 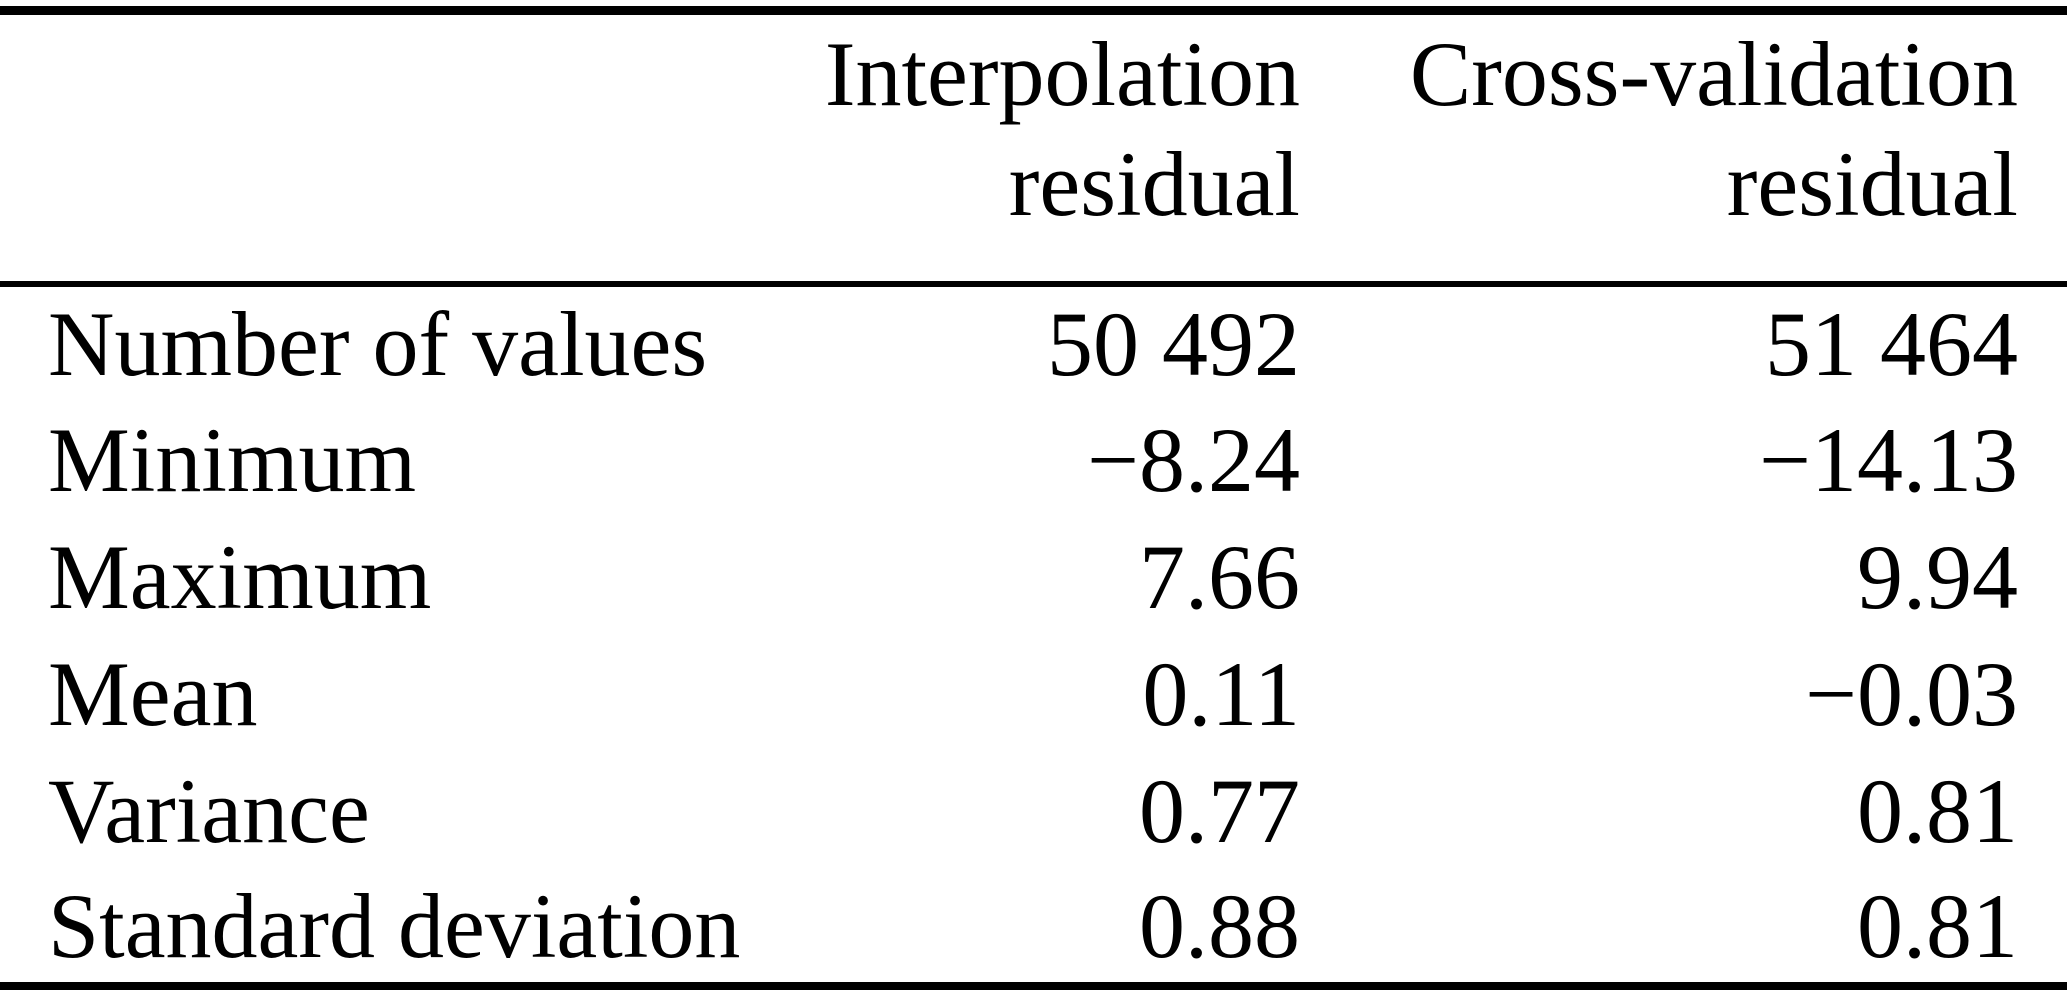 I want to click on interpolation-residual-value: 0.11, so click(x=1221, y=693).